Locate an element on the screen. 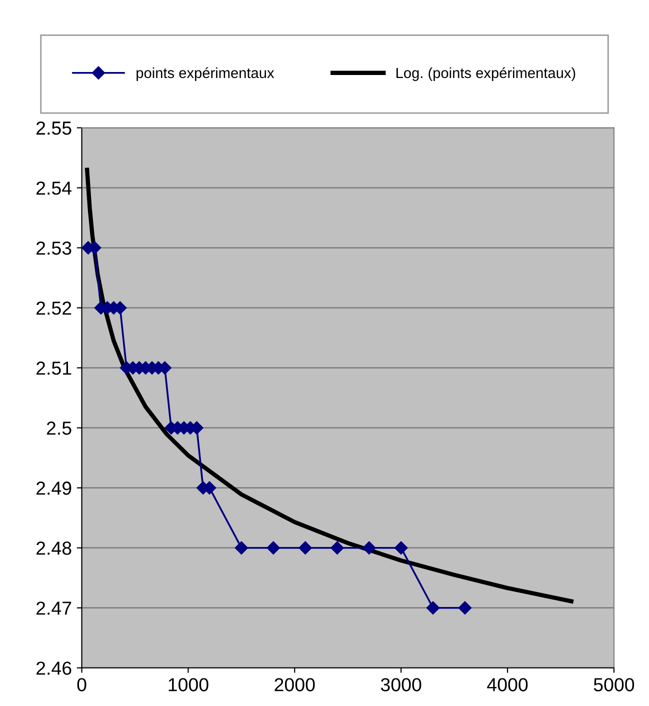 This screenshot has width=649, height=706. x-tick-label: 4000 is located at coordinates (507, 685).